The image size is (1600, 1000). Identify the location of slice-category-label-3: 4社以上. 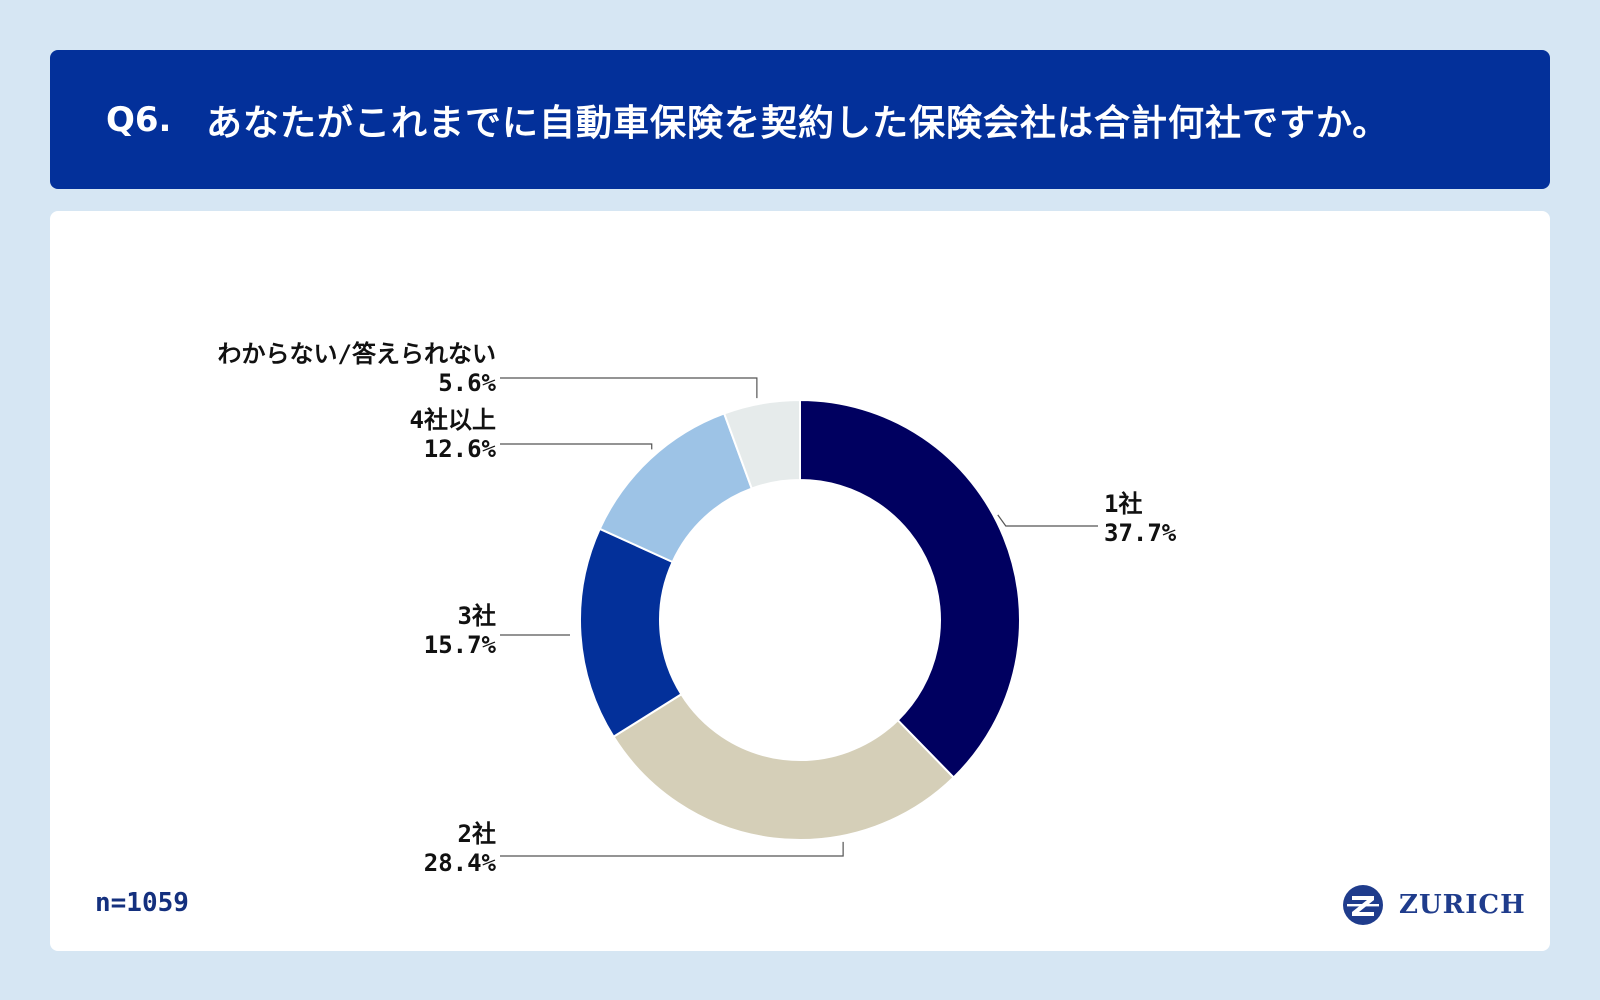
(453, 420).